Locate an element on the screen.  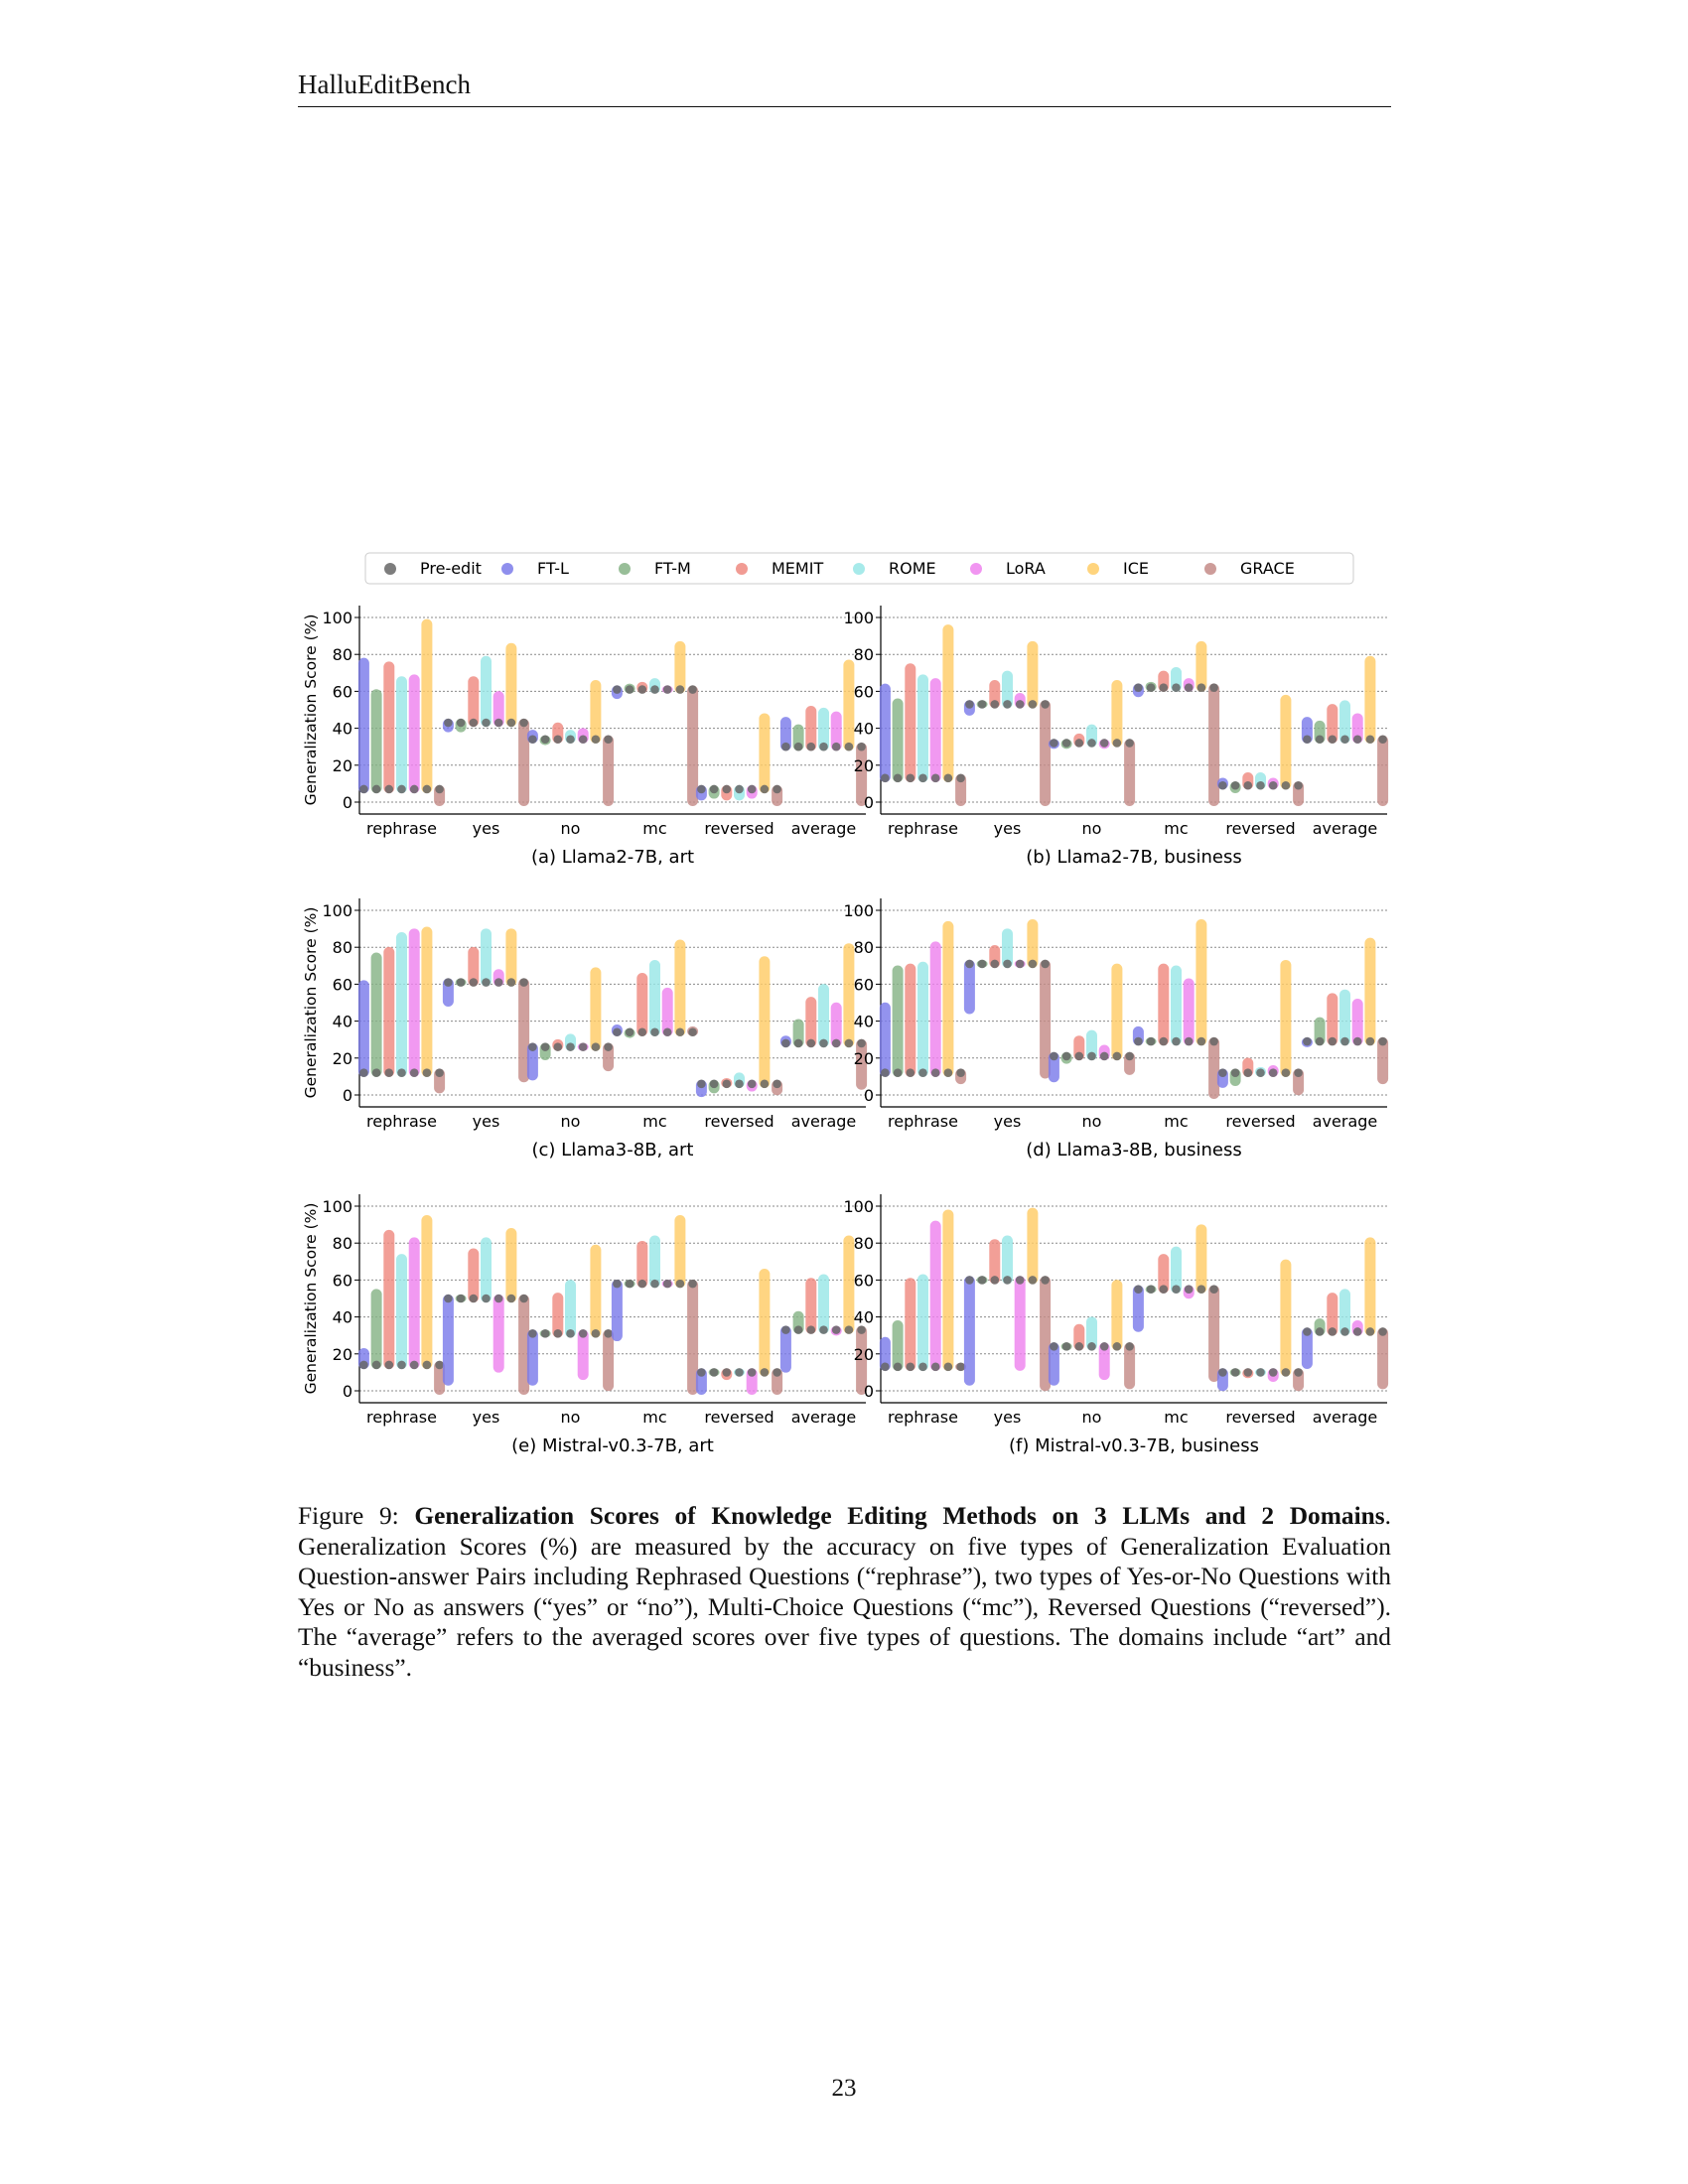
legend-marker-ft-l is located at coordinates (507, 569).